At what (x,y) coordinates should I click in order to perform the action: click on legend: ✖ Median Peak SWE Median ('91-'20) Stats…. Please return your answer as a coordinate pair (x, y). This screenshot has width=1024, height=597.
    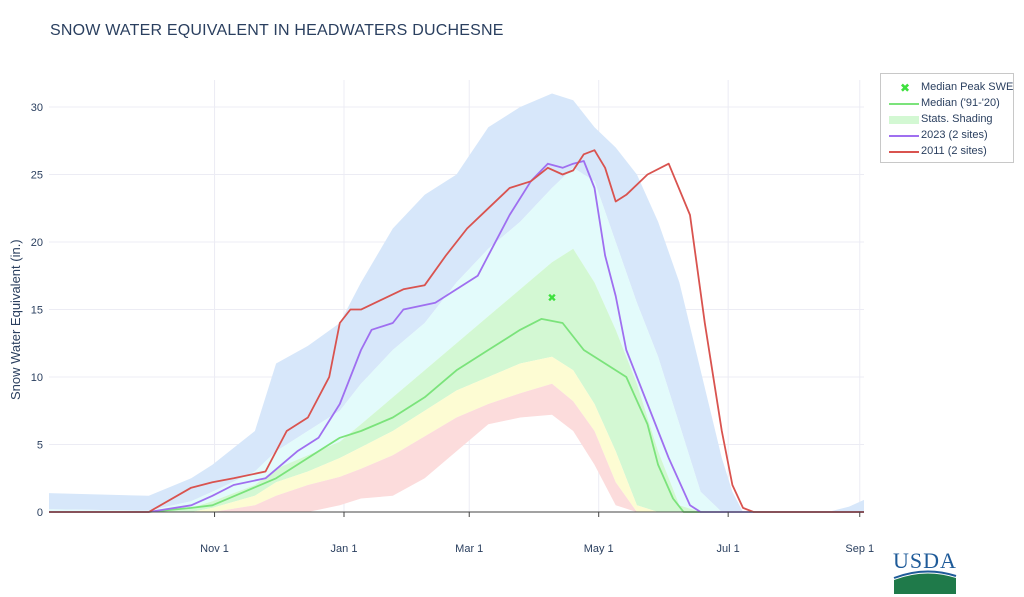
    Looking at the image, I should click on (947, 118).